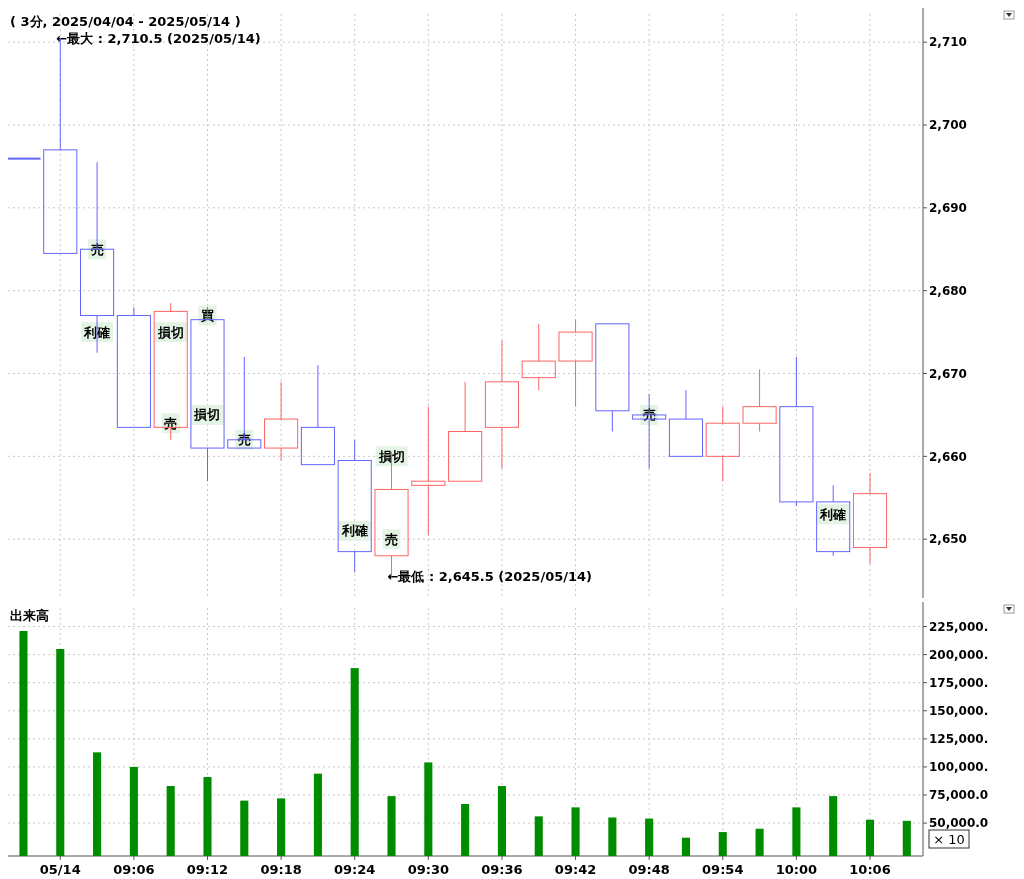  I want to click on y-tick-label: 2,670, so click(948, 373).